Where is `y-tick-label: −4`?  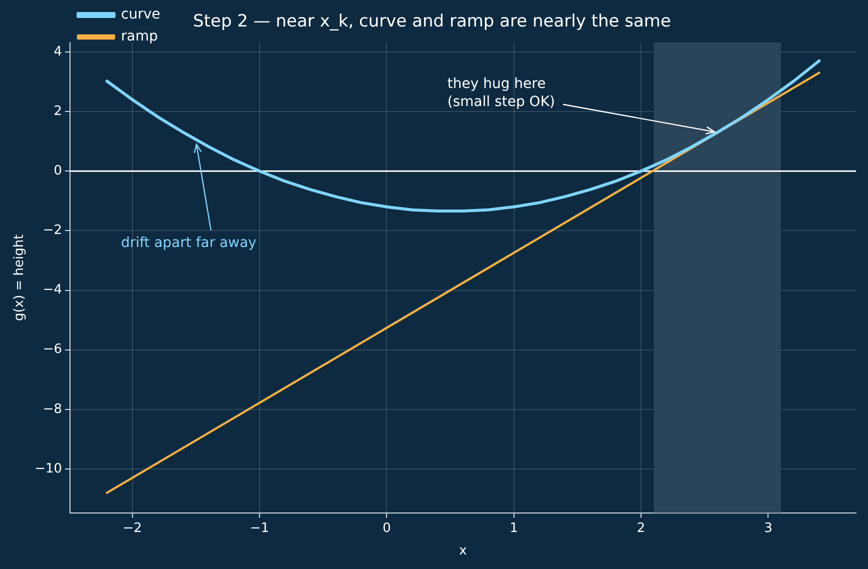
y-tick-label: −4 is located at coordinates (52, 290).